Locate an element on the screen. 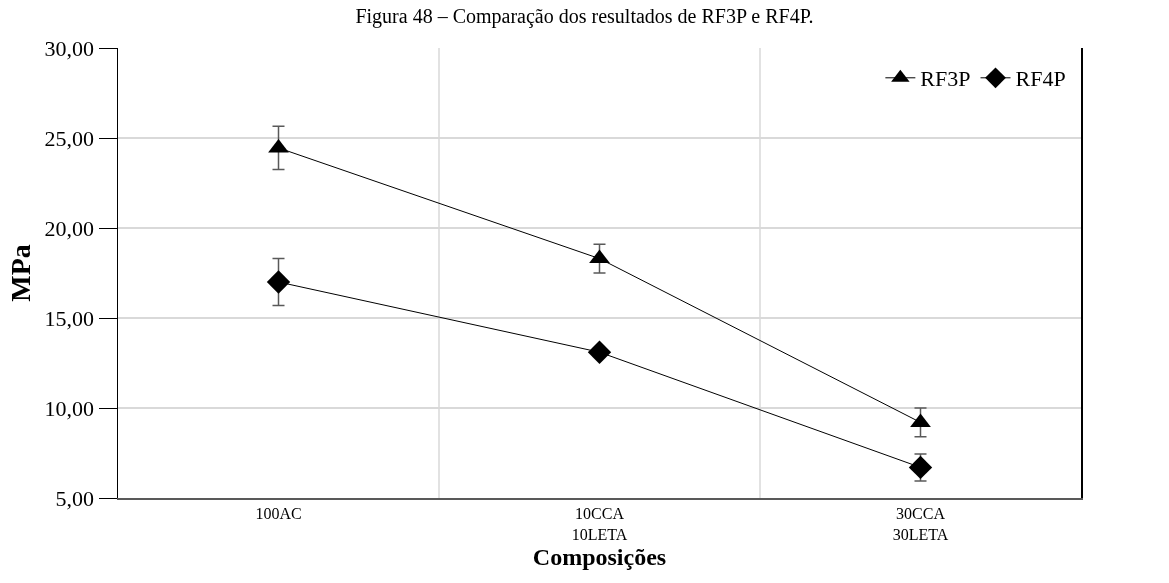 This screenshot has width=1169, height=583. y-tick-label: 20,00 is located at coordinates (69, 228).